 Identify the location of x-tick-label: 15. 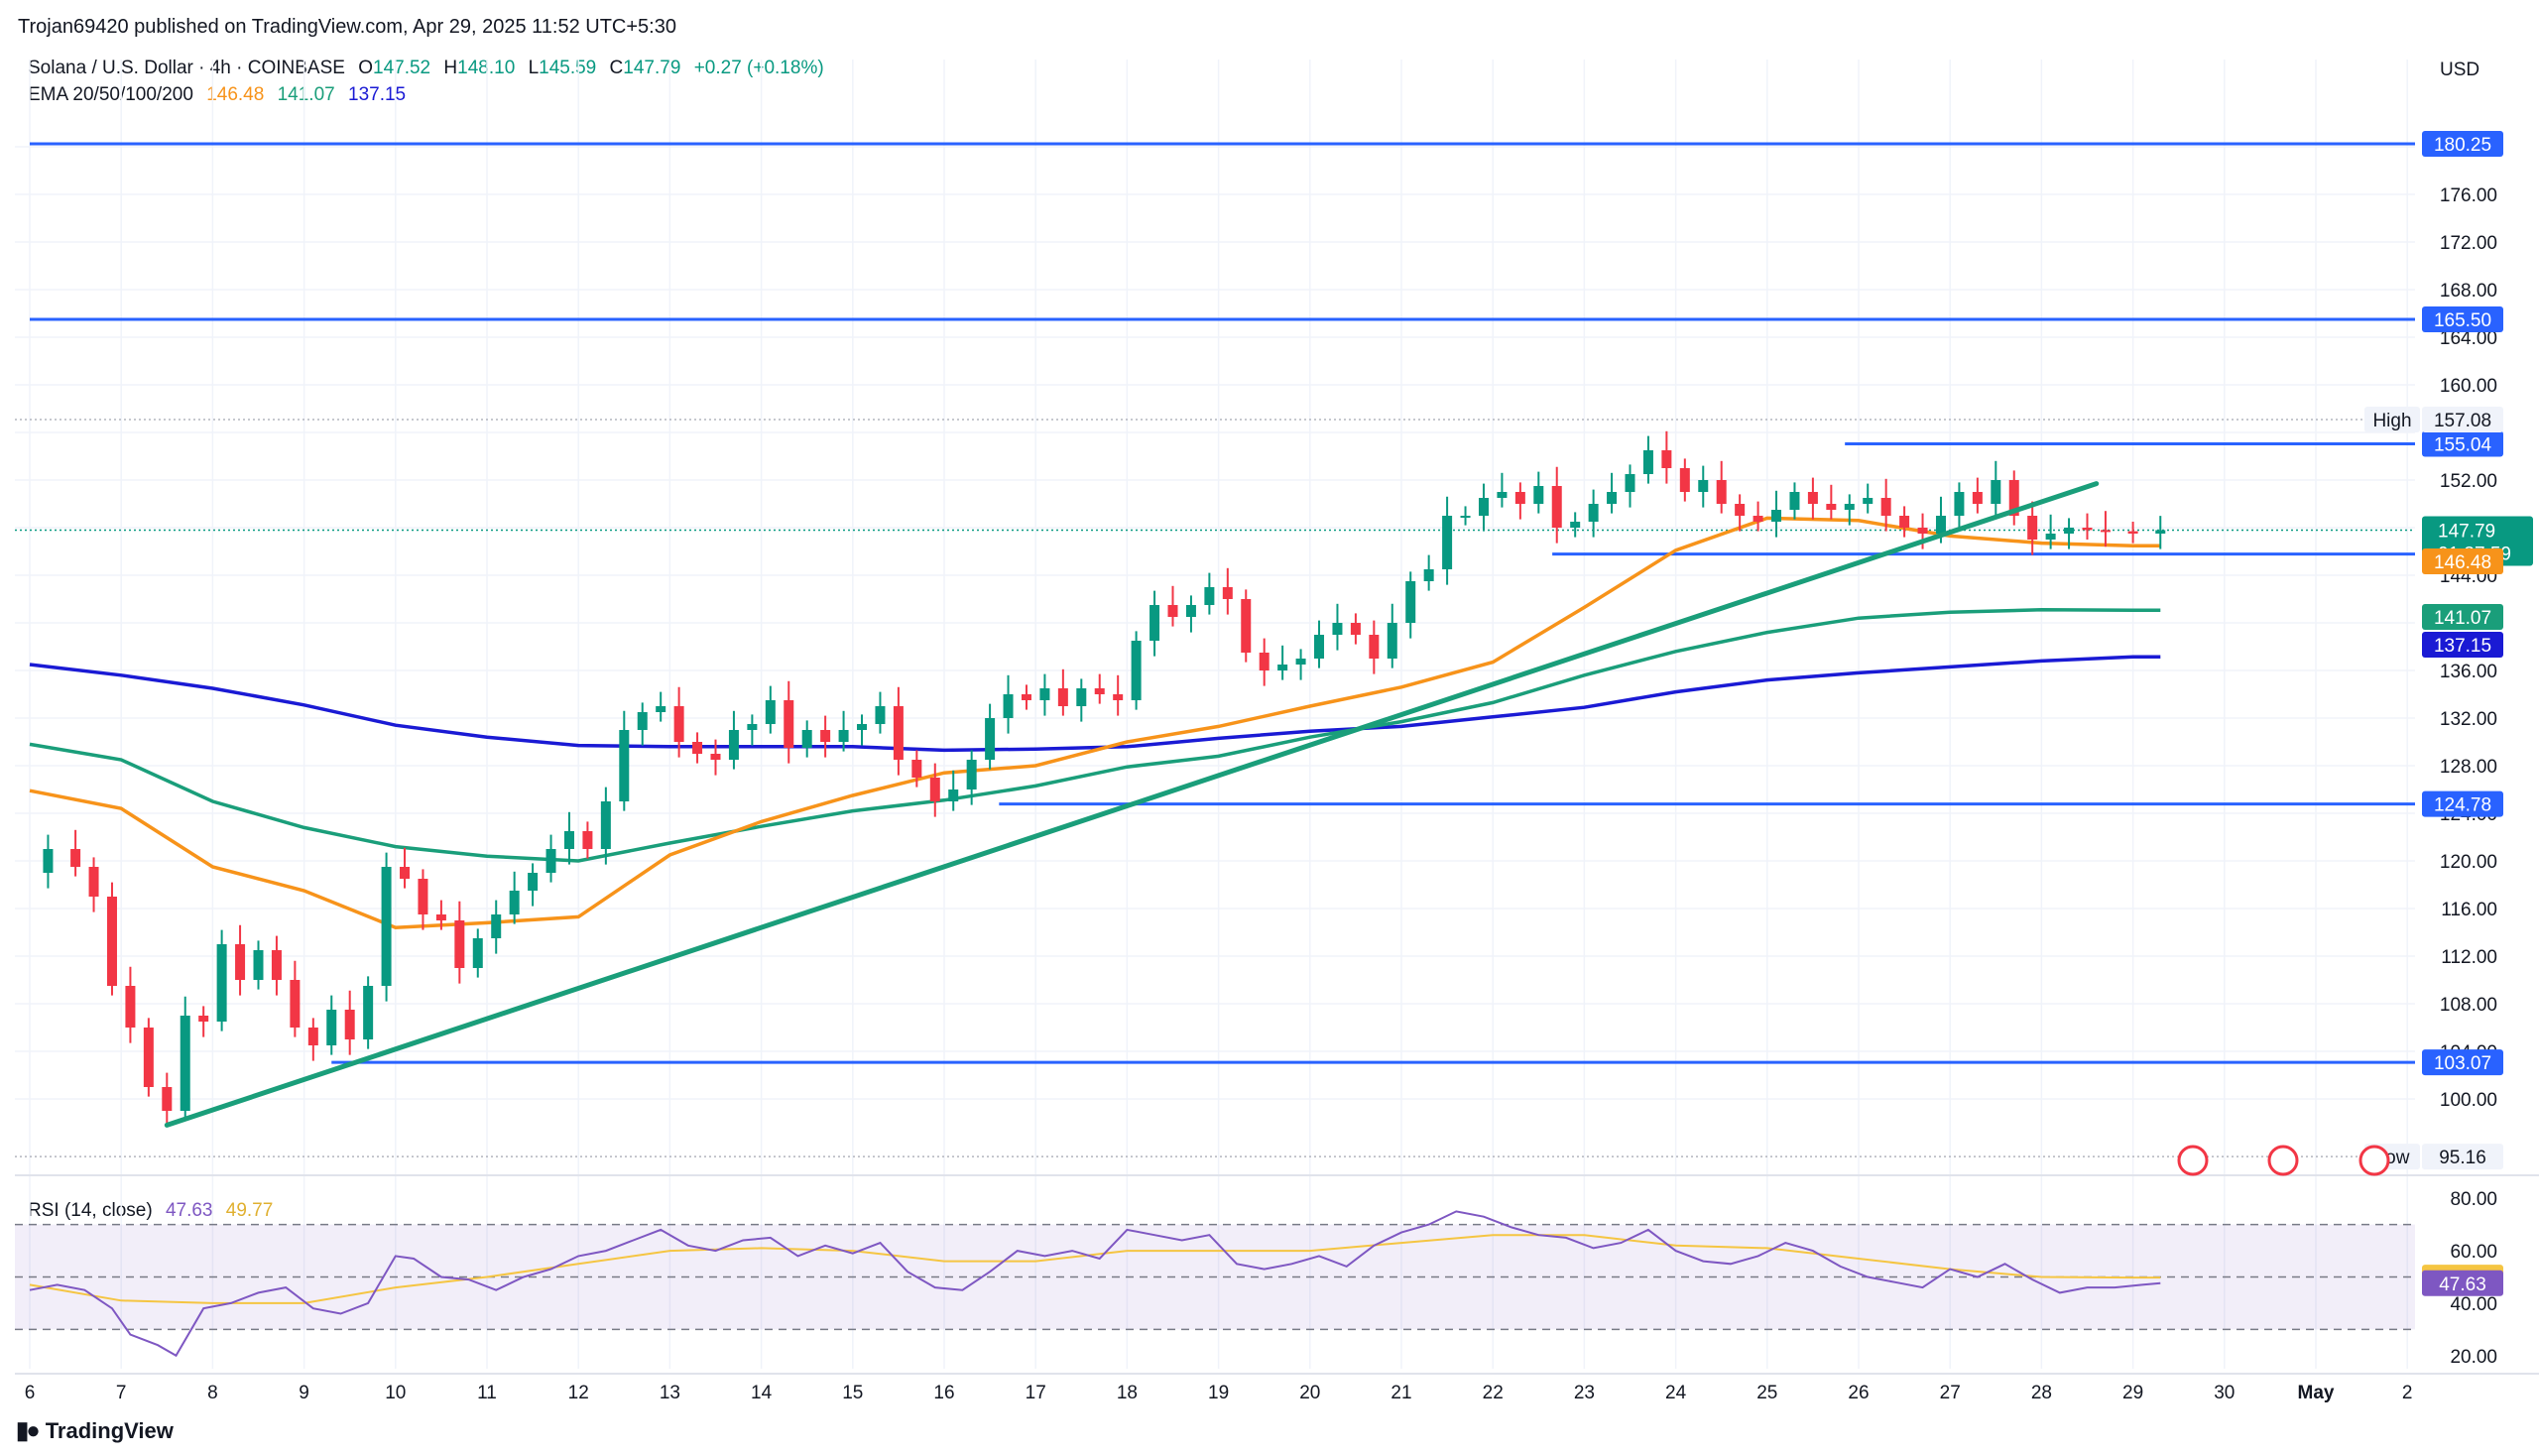
(853, 1393).